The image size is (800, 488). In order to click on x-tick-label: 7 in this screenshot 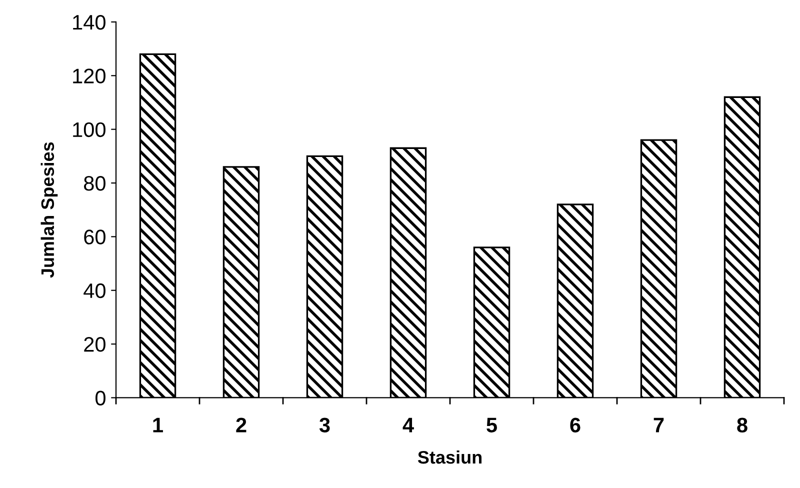, I will do `click(659, 425)`.